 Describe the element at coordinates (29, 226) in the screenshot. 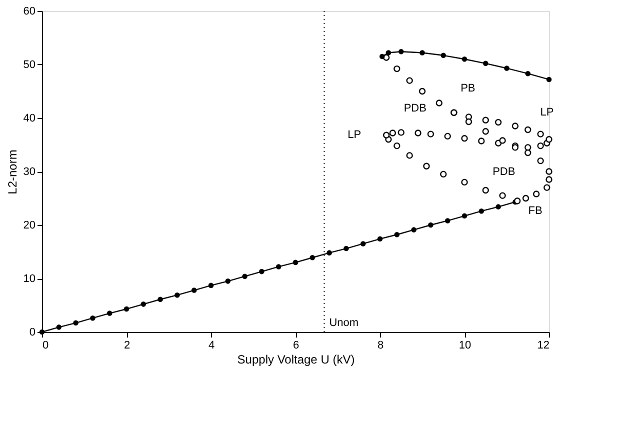

I see `y-tick-label: 20` at that location.